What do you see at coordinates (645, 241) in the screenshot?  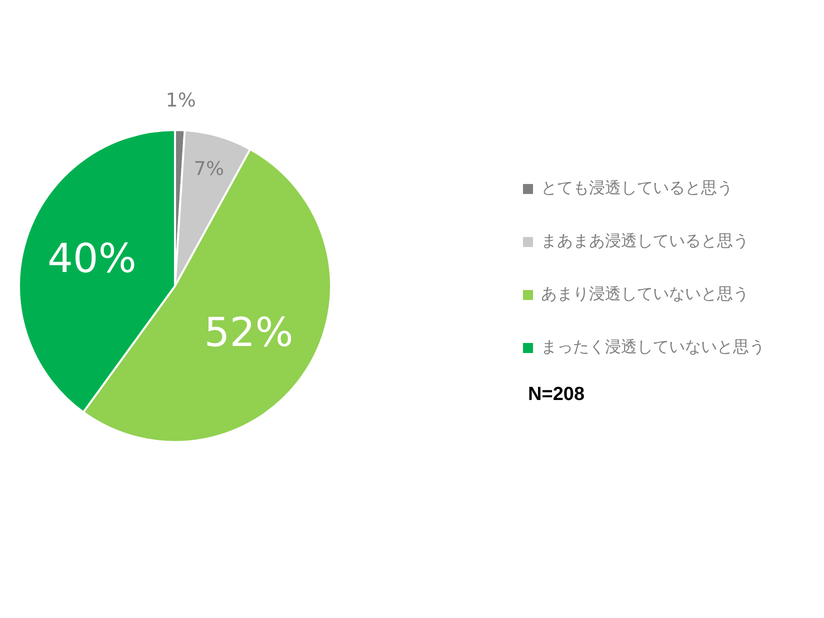 I see `legend-label: まあまあ浸透していると思う` at bounding box center [645, 241].